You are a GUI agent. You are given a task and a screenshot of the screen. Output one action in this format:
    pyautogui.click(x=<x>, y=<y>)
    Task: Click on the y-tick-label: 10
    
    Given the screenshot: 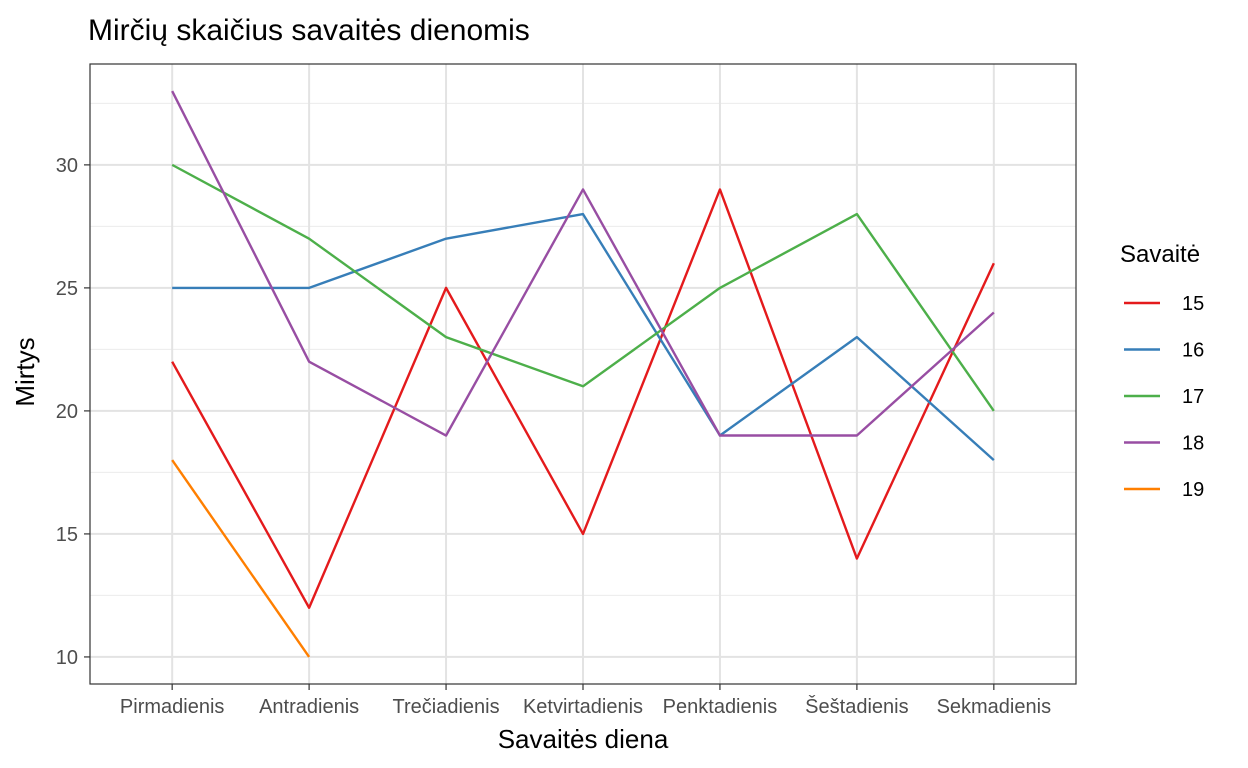 What is the action you would take?
    pyautogui.click(x=67, y=658)
    